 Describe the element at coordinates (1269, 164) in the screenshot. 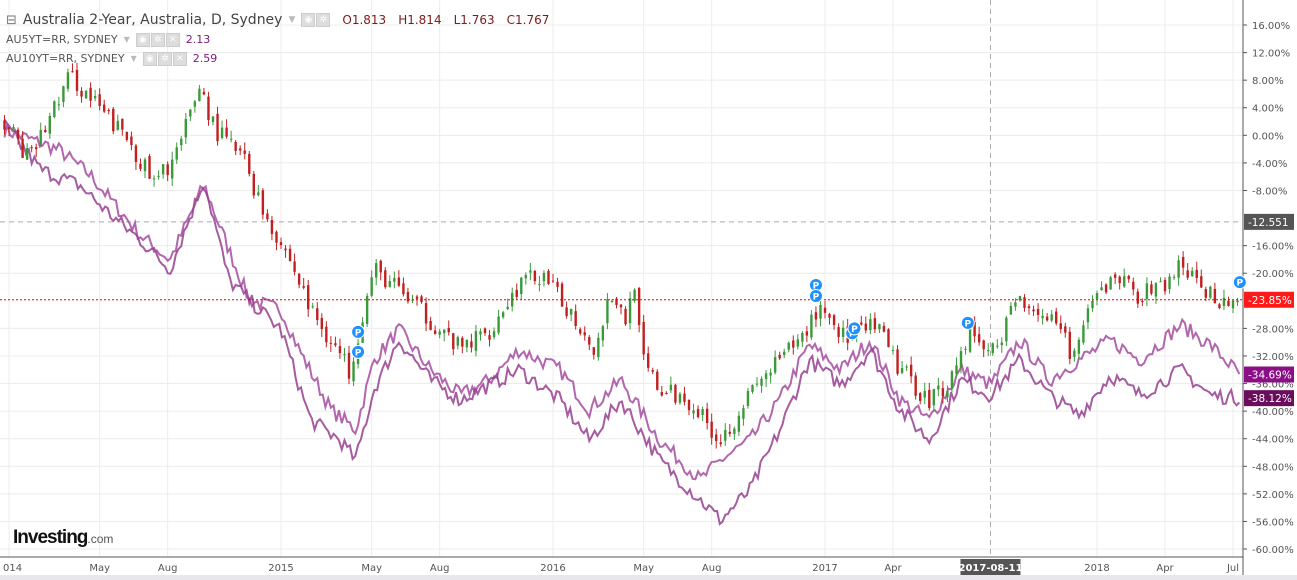

I see `y-tick-label: -4.00%` at that location.